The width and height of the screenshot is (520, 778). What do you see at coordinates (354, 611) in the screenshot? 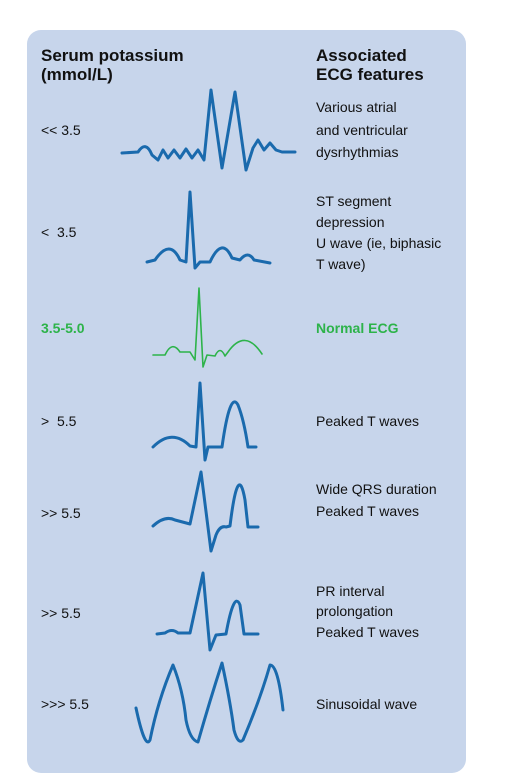
I see `feature: prolongation` at bounding box center [354, 611].